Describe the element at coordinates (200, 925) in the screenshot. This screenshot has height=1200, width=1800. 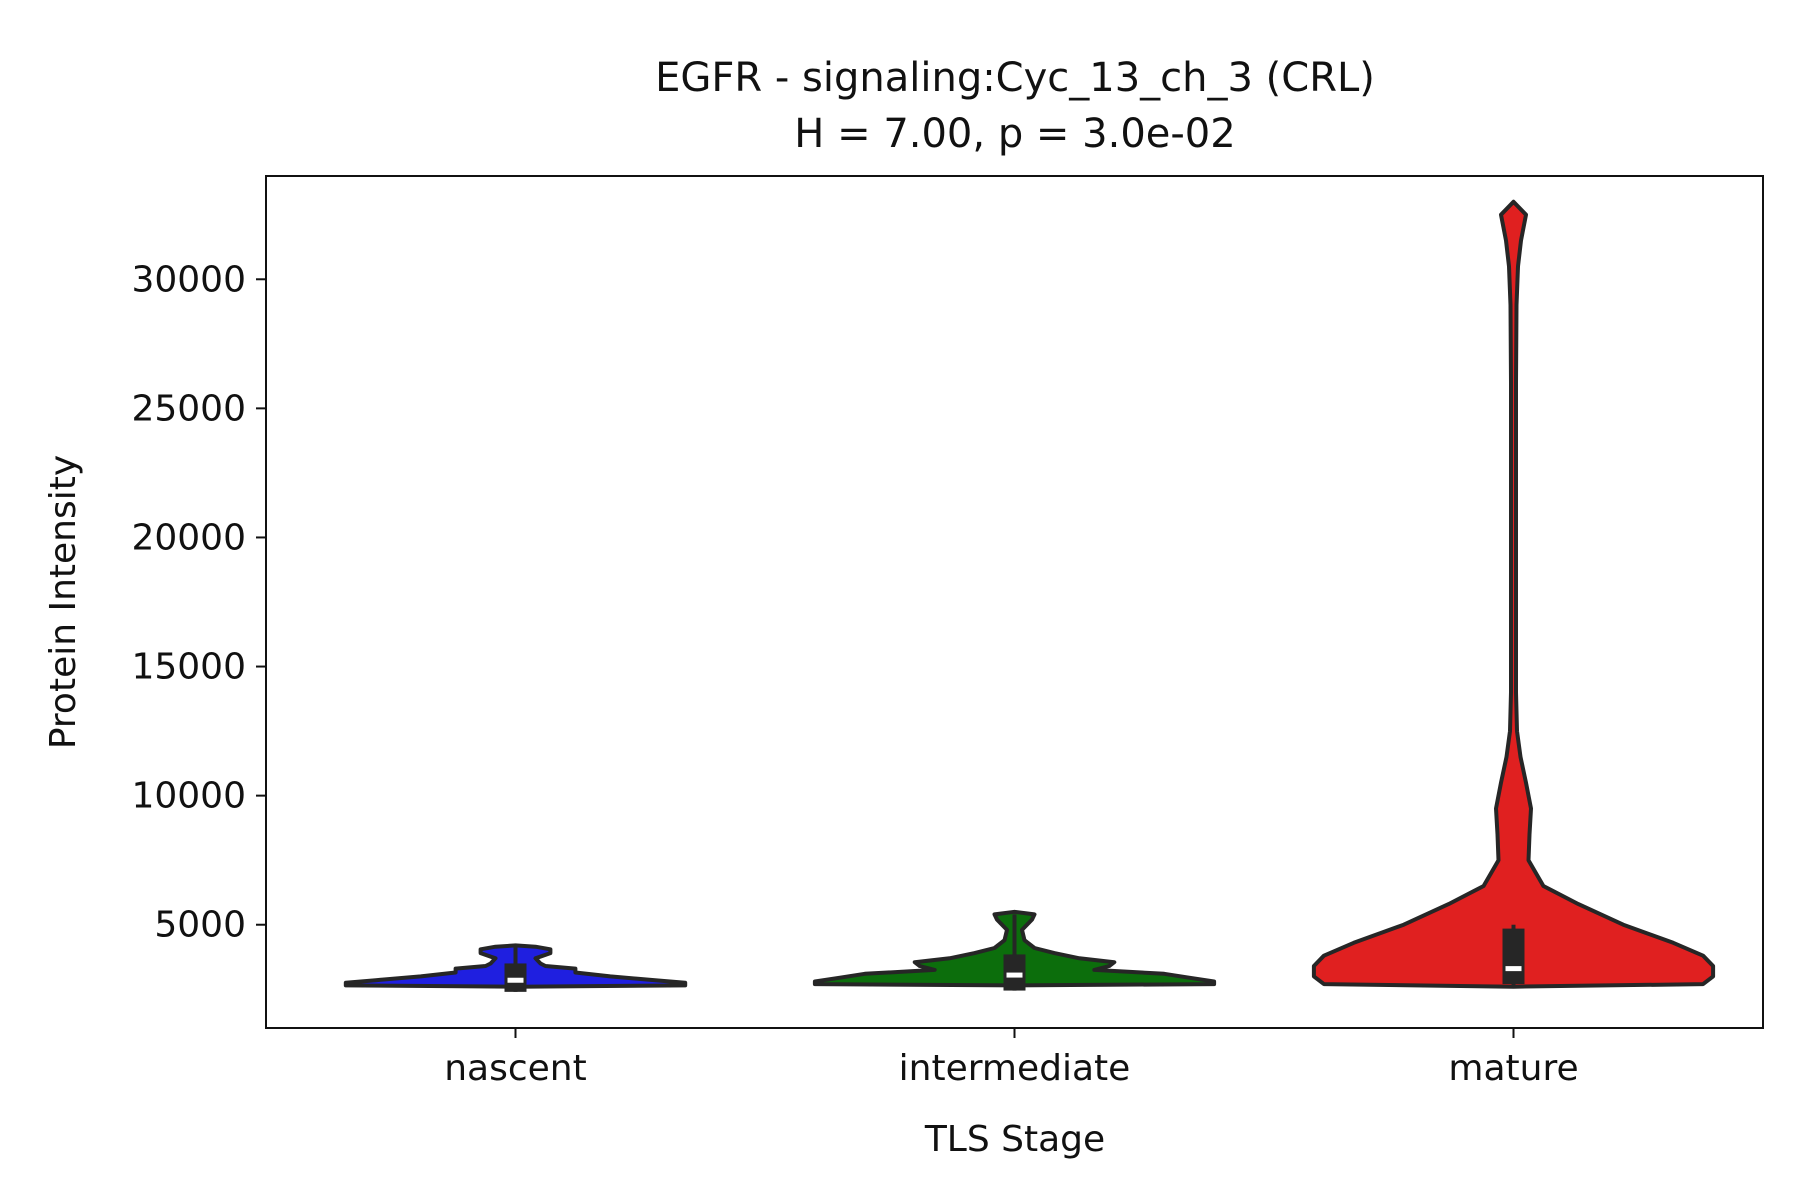
I see `y-tick-label: 5000` at that location.